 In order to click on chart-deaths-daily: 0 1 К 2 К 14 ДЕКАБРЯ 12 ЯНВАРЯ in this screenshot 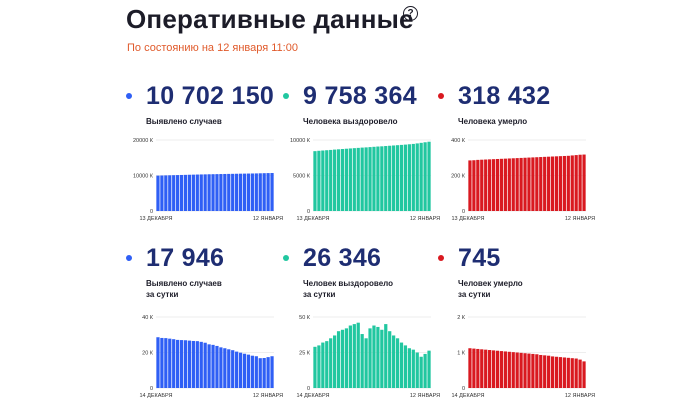, I will do `click(523, 357)`.